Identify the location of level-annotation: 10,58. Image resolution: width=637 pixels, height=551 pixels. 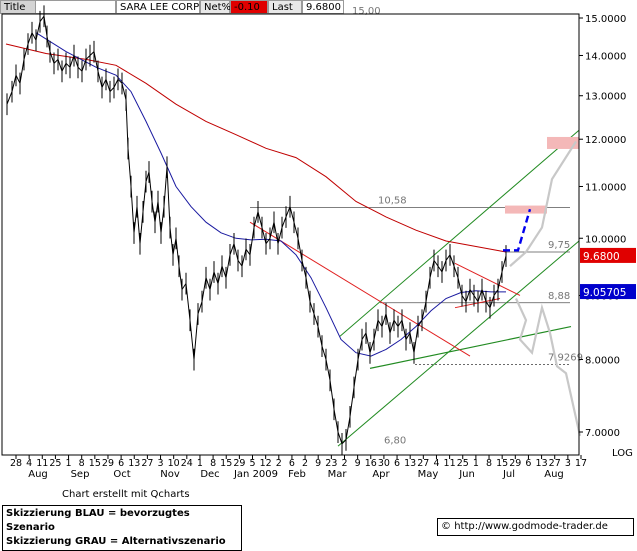
(392, 201).